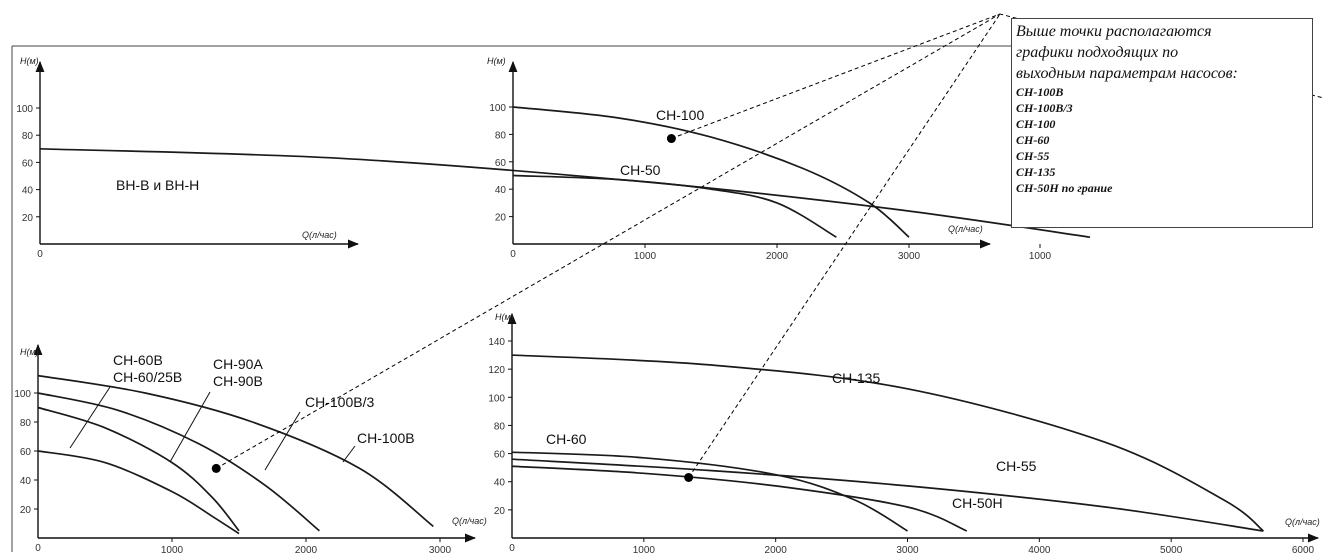 This screenshot has height=557, width=1323. What do you see at coordinates (1097, 52) in the screenshot?
I see `note-line-2: графики подходящих по` at bounding box center [1097, 52].